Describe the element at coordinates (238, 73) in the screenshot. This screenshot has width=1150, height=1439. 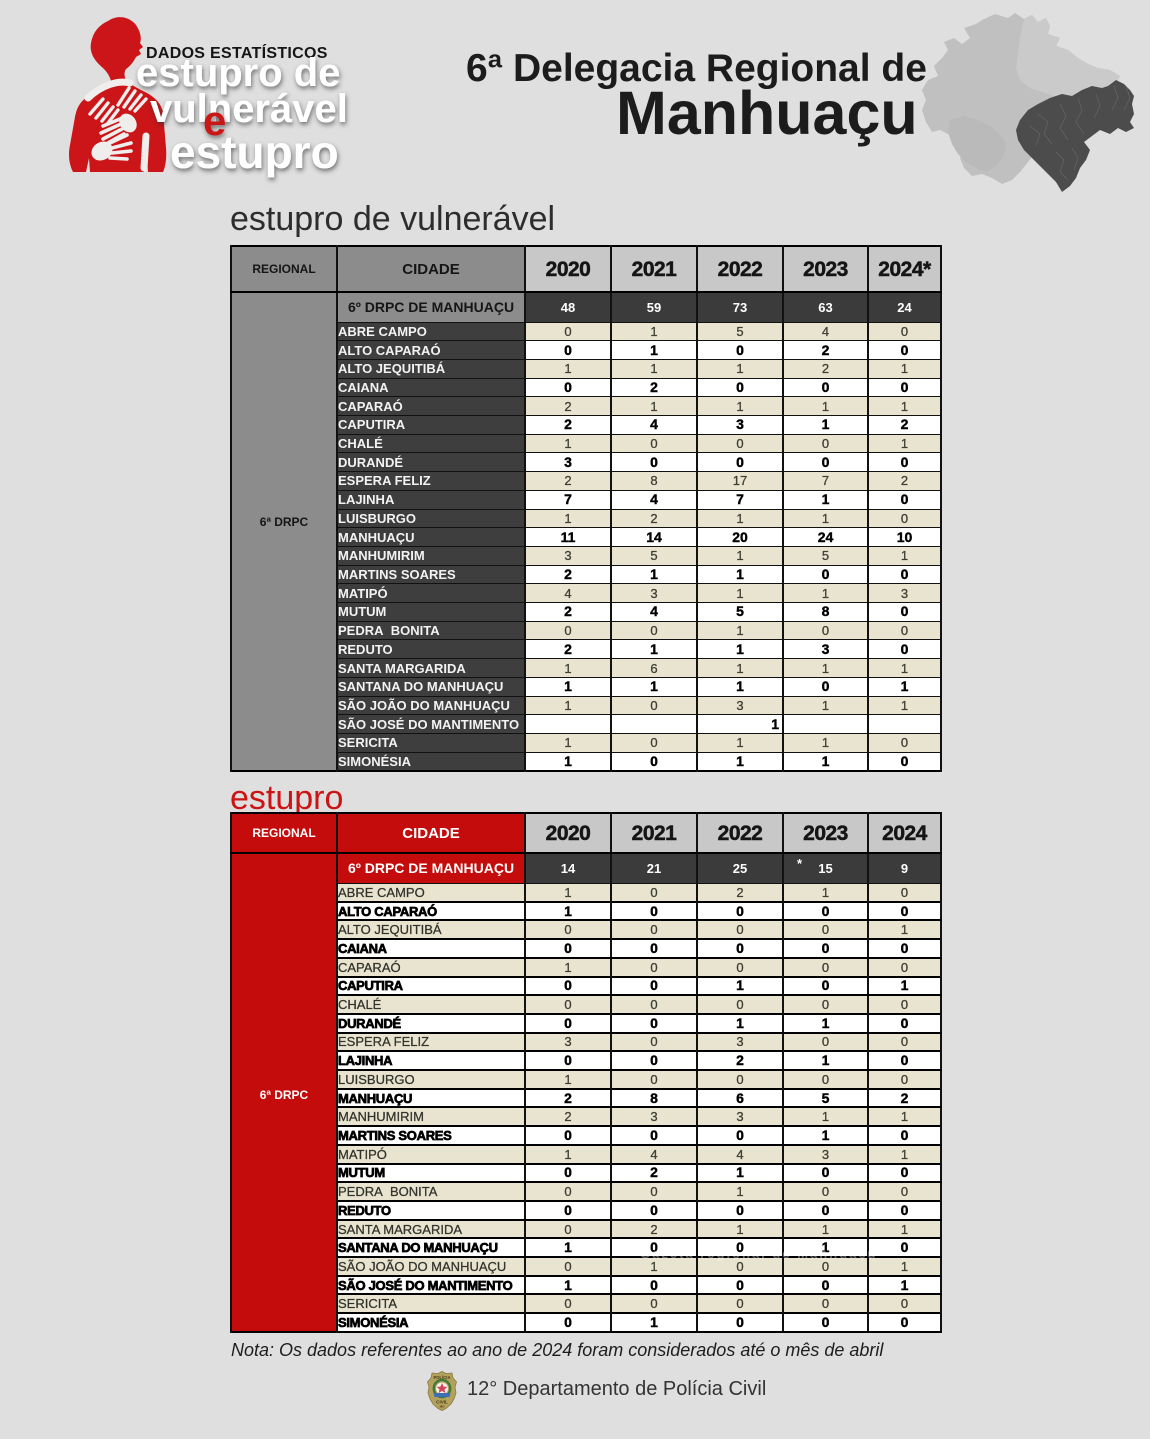
I see `svg-text: estupro de` at that location.